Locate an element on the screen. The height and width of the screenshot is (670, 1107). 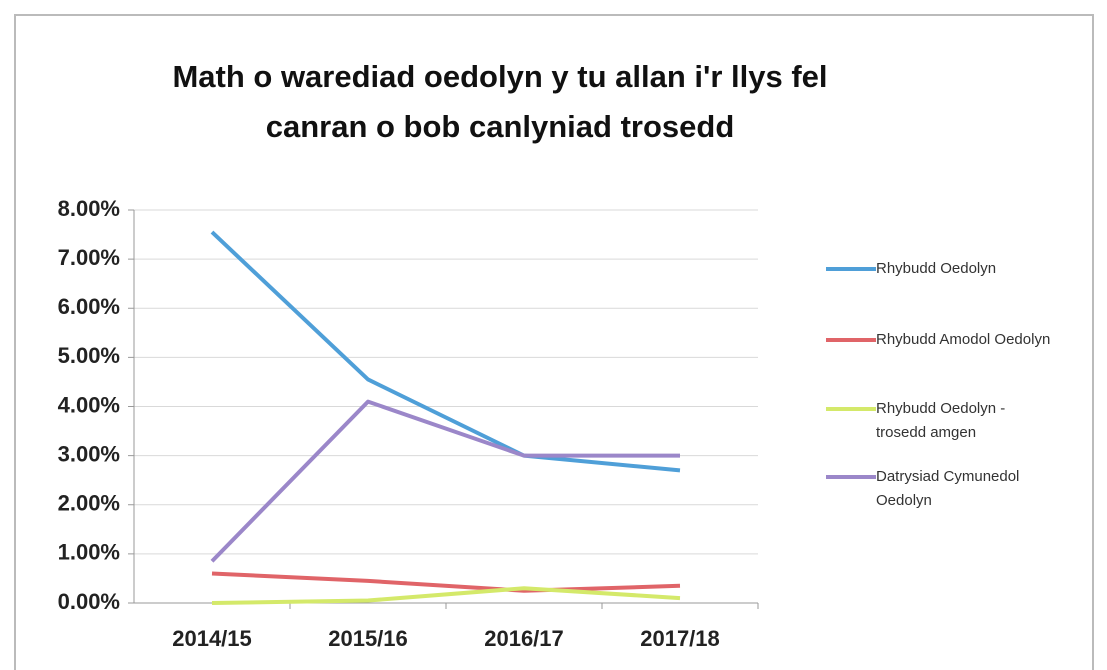
y-tick-label: 3.00% is located at coordinates (89, 453).